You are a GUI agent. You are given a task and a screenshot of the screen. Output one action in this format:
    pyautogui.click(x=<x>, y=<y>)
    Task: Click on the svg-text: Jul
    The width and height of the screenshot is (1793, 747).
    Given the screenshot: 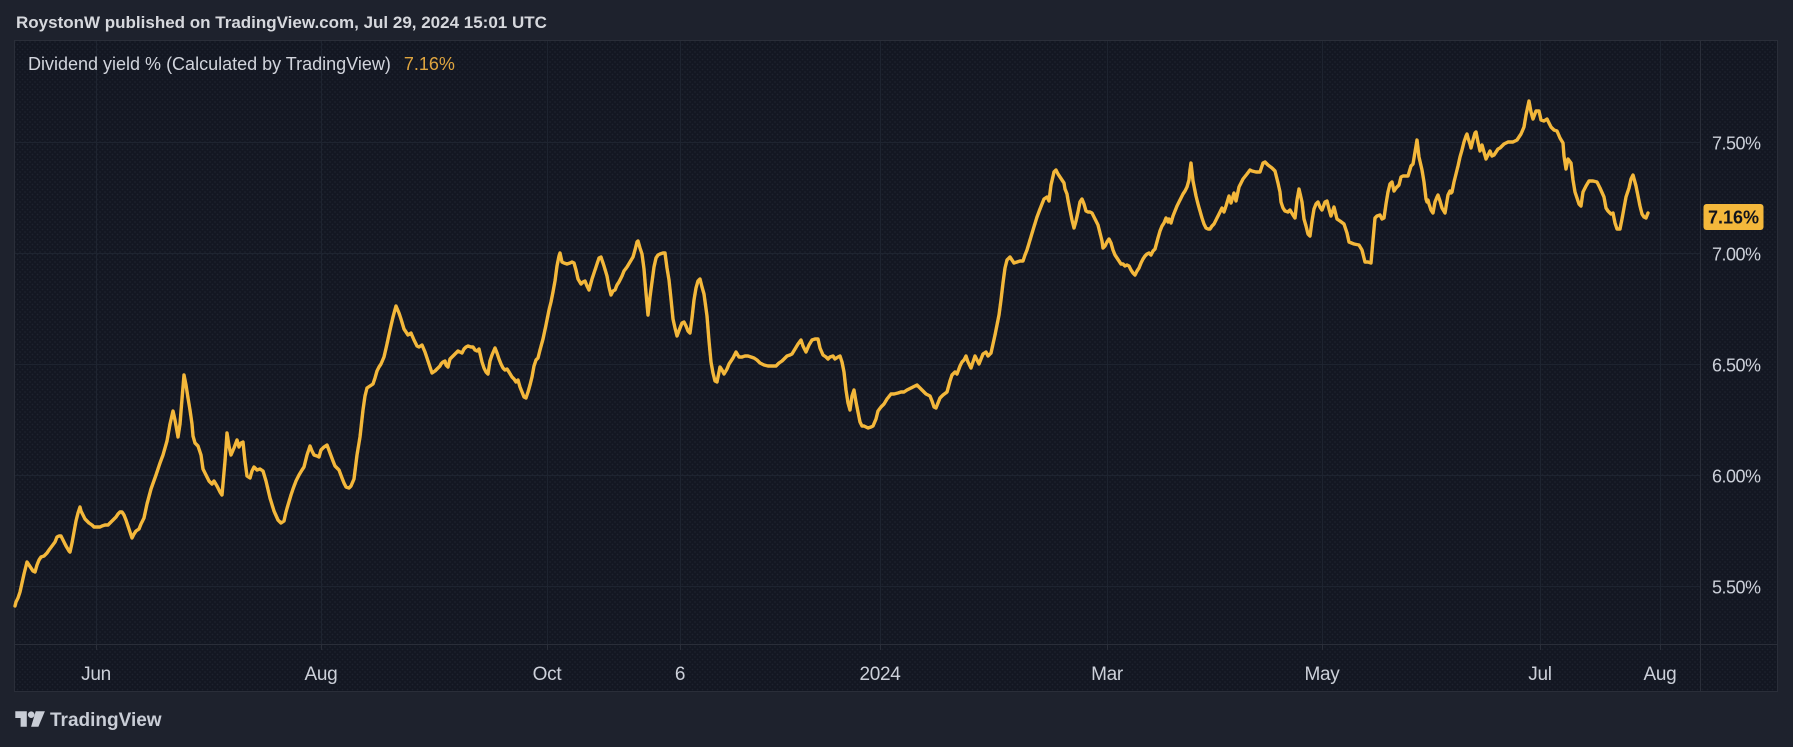 What is the action you would take?
    pyautogui.click(x=1539, y=674)
    